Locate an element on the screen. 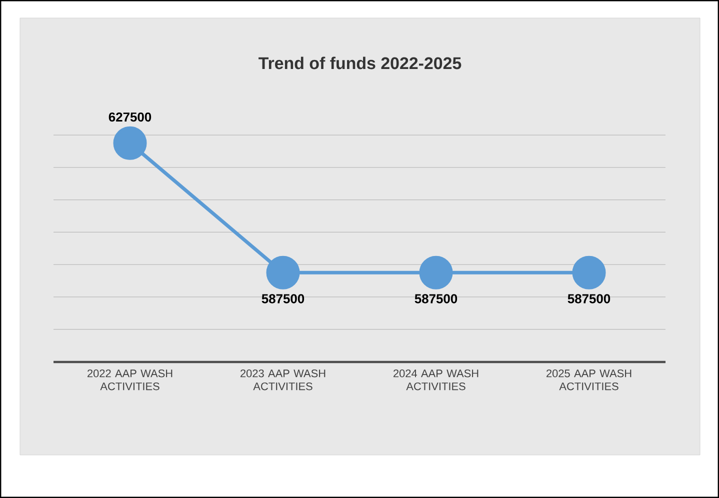 Image resolution: width=719 pixels, height=498 pixels. x-tick-label: 2023 AAP WASH ACTIVITIES is located at coordinates (283, 380).